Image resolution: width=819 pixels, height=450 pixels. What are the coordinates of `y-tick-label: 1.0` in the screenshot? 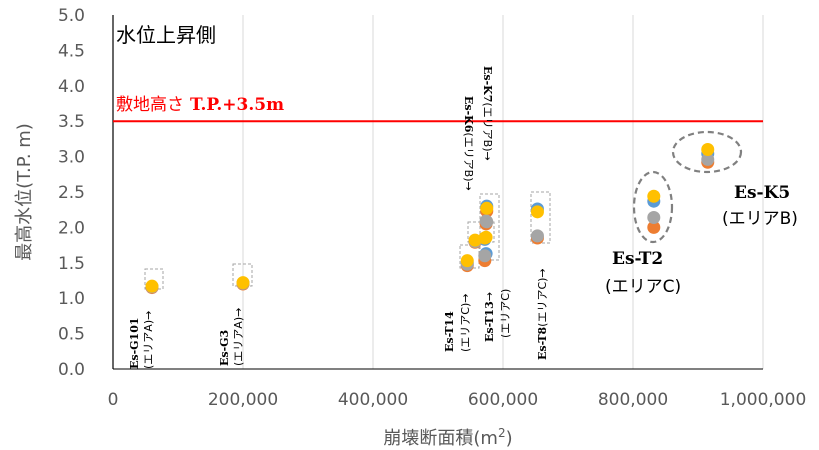 It's located at (71, 299).